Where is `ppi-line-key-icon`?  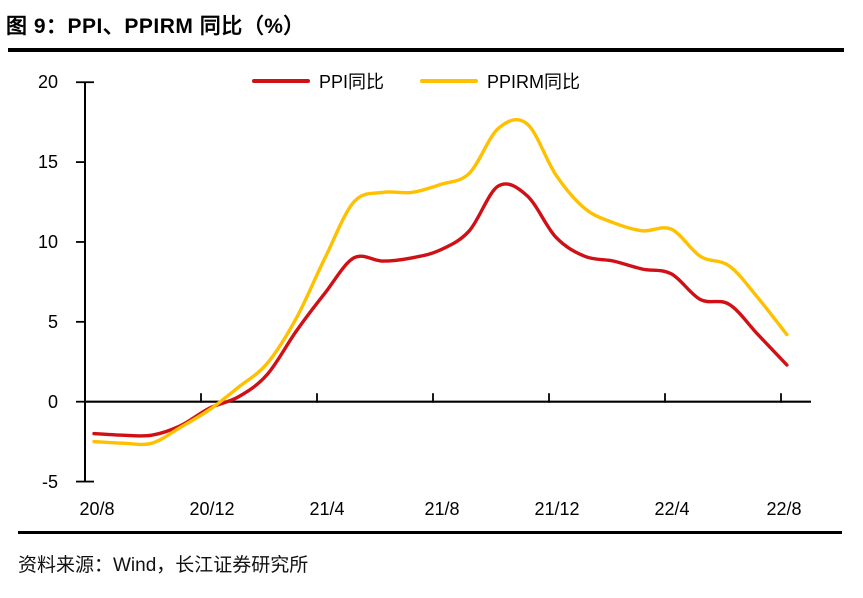 ppi-line-key-icon is located at coordinates (281, 81).